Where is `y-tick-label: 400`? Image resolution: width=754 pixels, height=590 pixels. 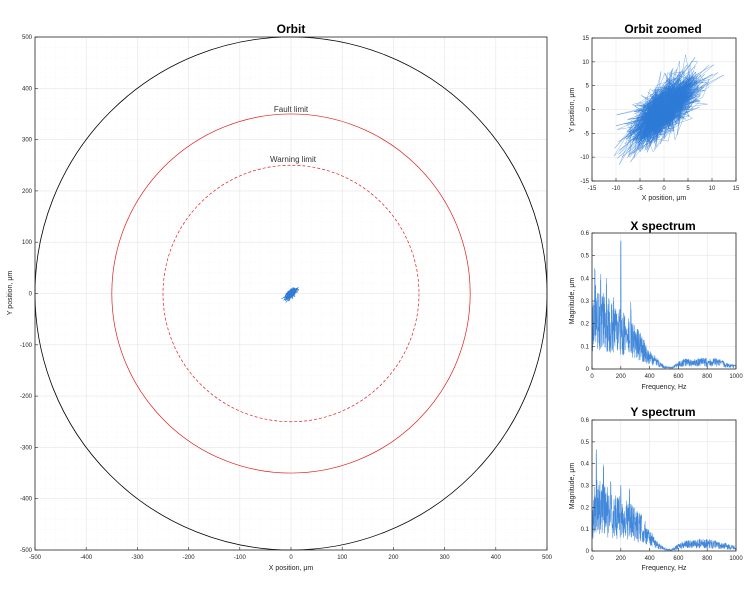
y-tick-label: 400 is located at coordinates (27, 89).